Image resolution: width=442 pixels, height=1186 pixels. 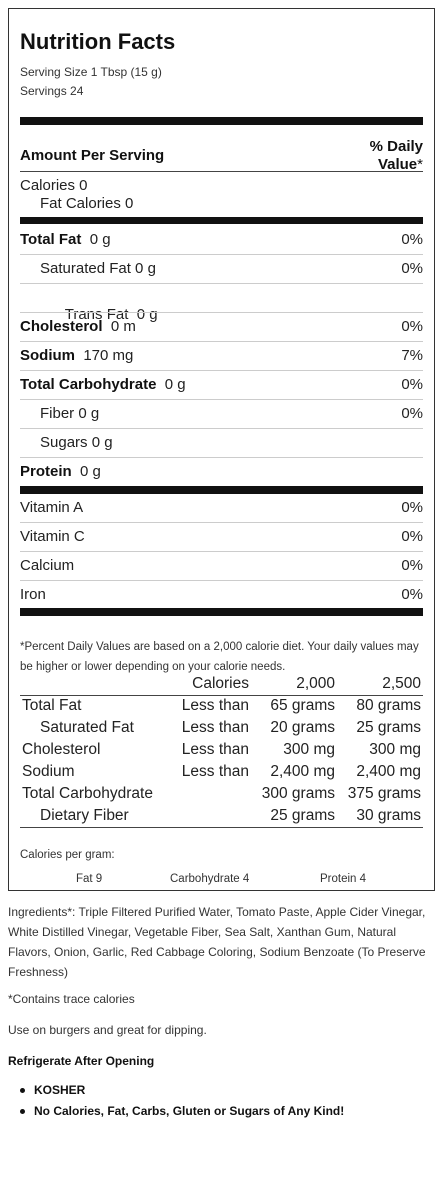 I want to click on table-cell: 375 grams, so click(x=384, y=793).